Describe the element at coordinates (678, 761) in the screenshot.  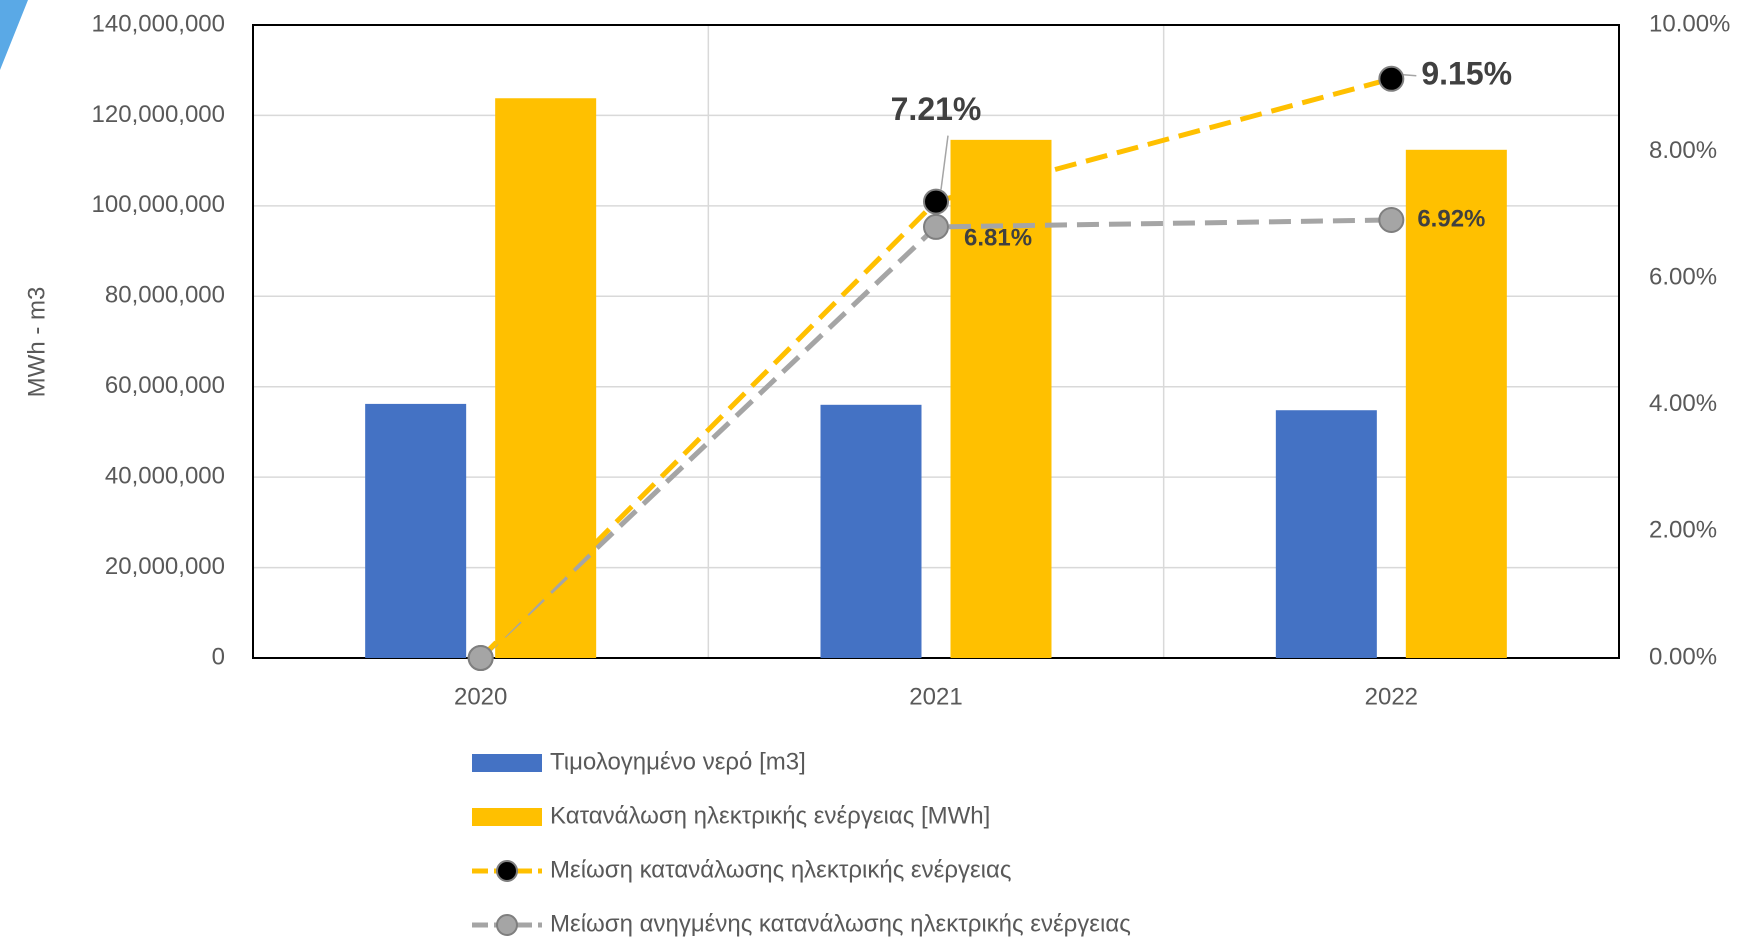
I see `legend-label: Τιμολογημένο νερό [m3]` at that location.